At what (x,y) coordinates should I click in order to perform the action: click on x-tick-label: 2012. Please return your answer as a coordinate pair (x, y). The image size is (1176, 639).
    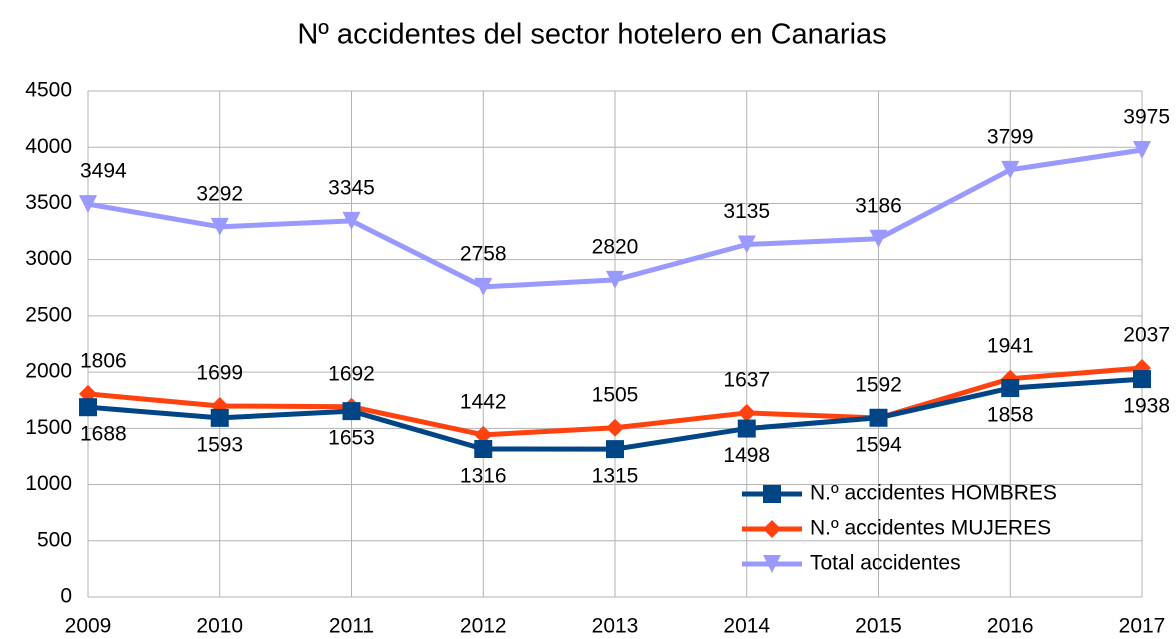
    Looking at the image, I should click on (483, 626).